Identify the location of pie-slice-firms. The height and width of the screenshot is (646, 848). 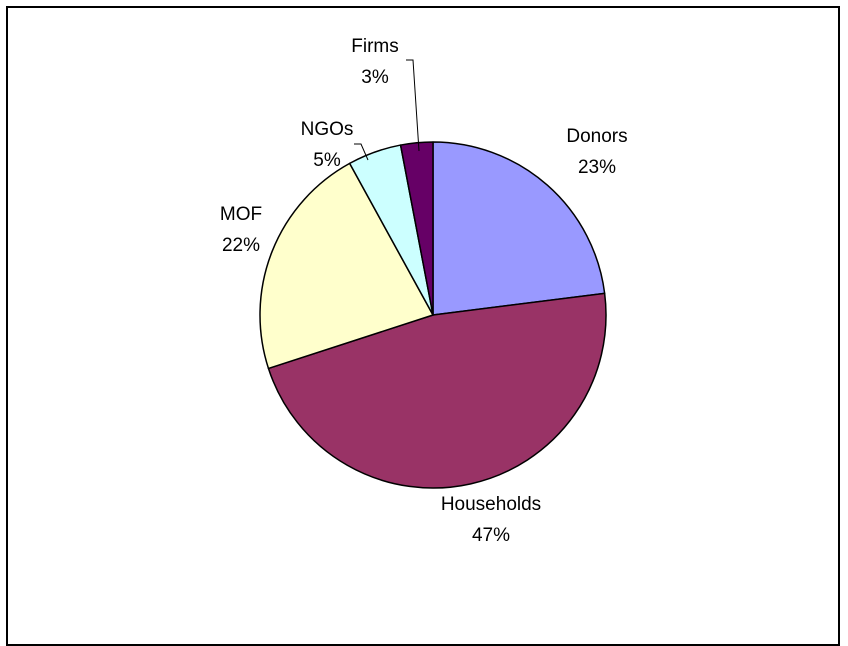
(416, 228).